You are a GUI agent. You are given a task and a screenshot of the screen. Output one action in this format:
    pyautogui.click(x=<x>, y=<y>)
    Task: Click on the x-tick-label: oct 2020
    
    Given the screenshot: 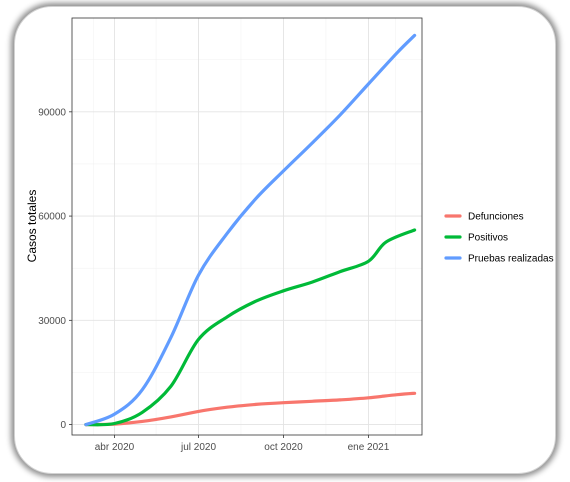 What is the action you would take?
    pyautogui.click(x=283, y=447)
    